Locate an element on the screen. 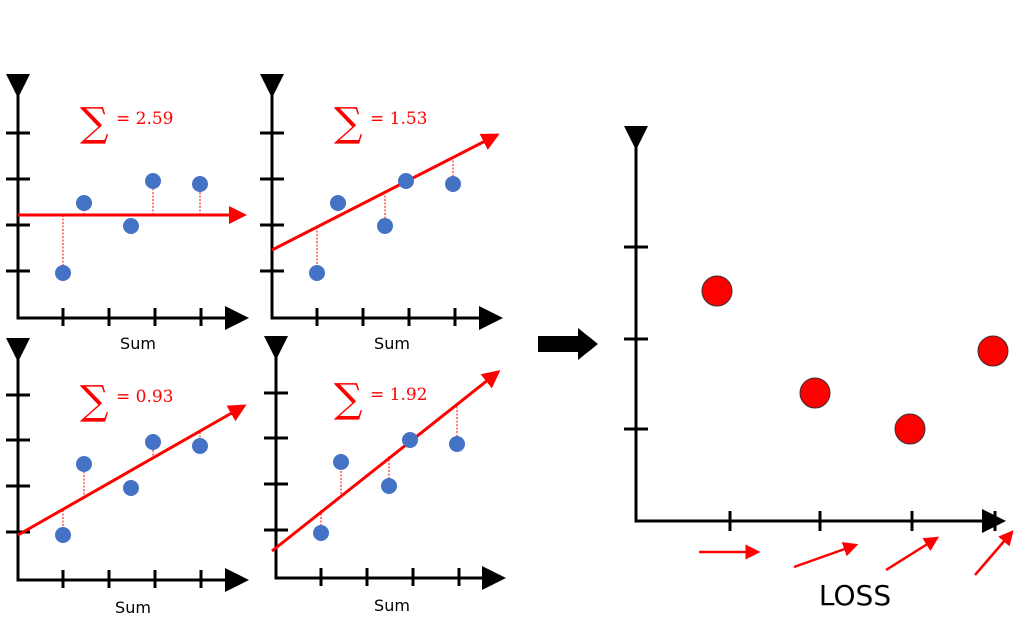 The image size is (1024, 634). sum-value: = 1.53 is located at coordinates (399, 119).